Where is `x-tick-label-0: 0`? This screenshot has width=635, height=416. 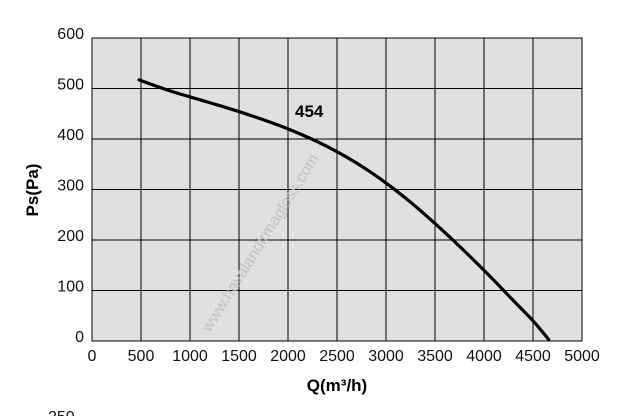
x-tick-label-0: 0 is located at coordinates (92, 356).